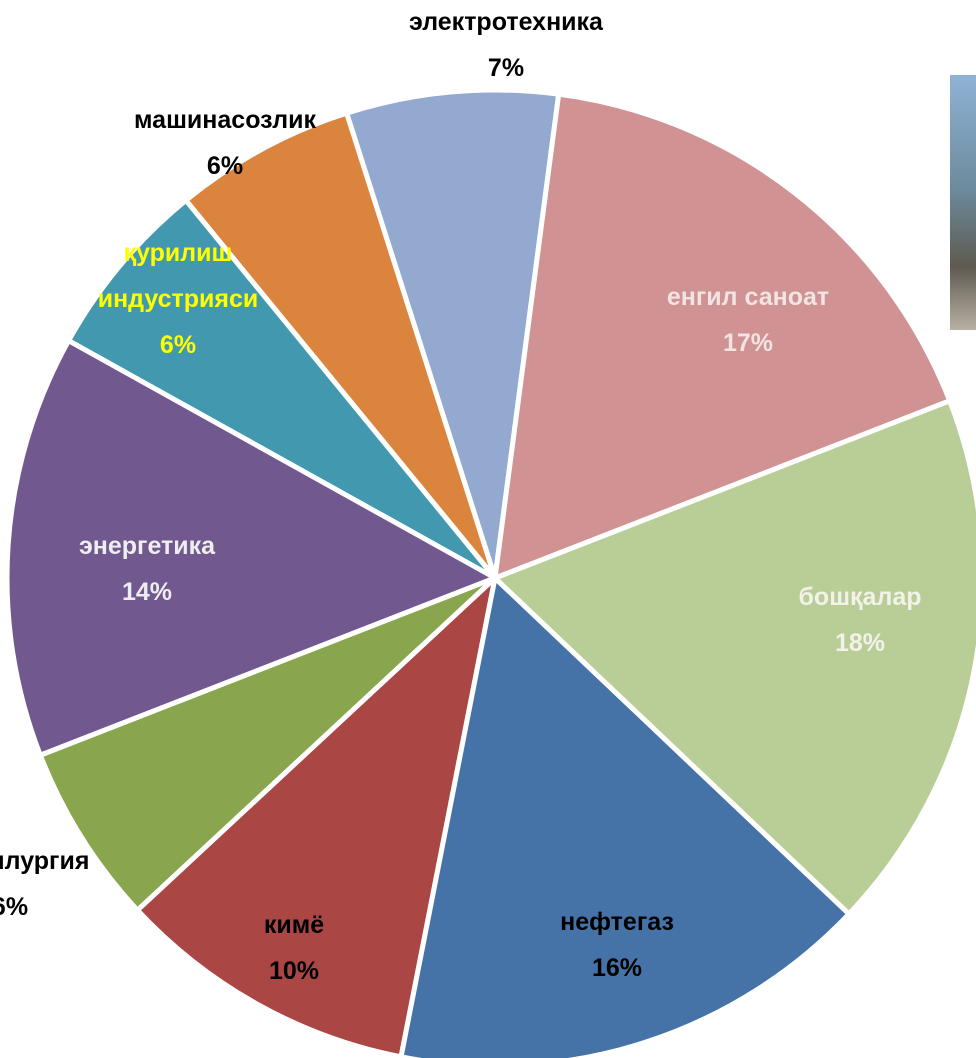 The width and height of the screenshot is (976, 1058). I want to click on slice-label: қурилиш индустрияси 6%, so click(178, 299).